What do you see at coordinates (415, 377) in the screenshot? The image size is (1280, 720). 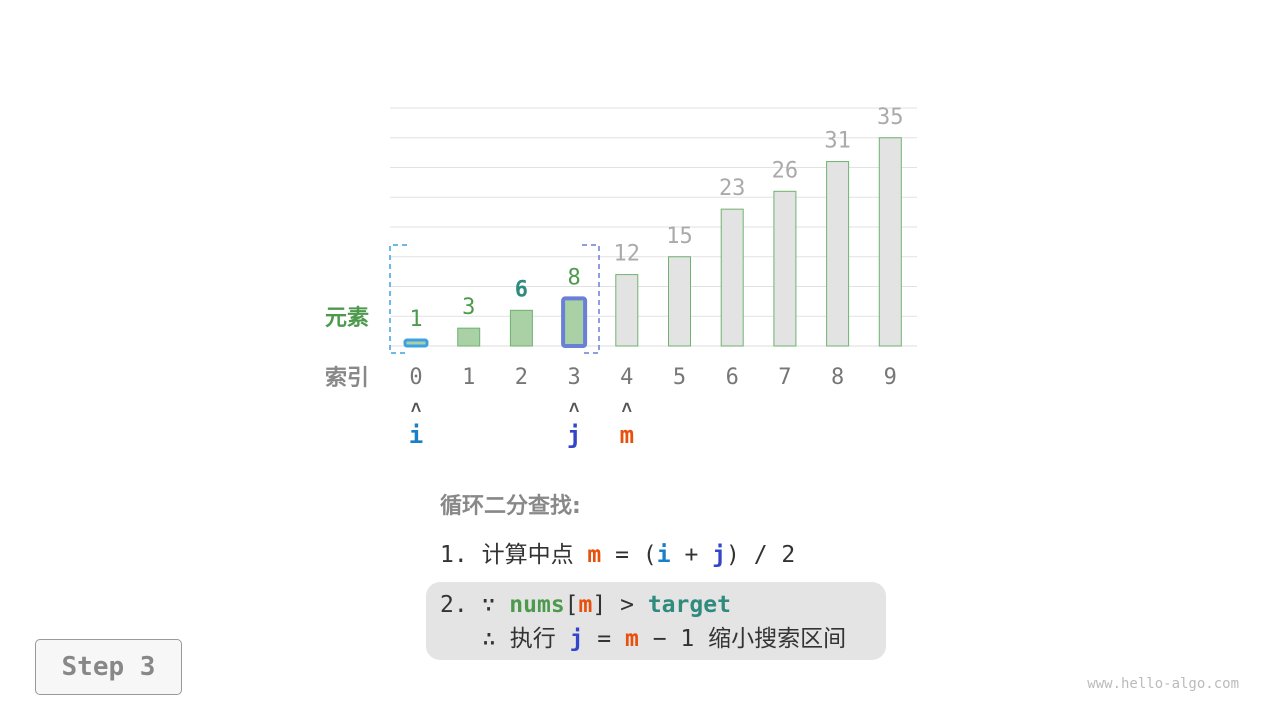 I see `index-label: 0` at bounding box center [415, 377].